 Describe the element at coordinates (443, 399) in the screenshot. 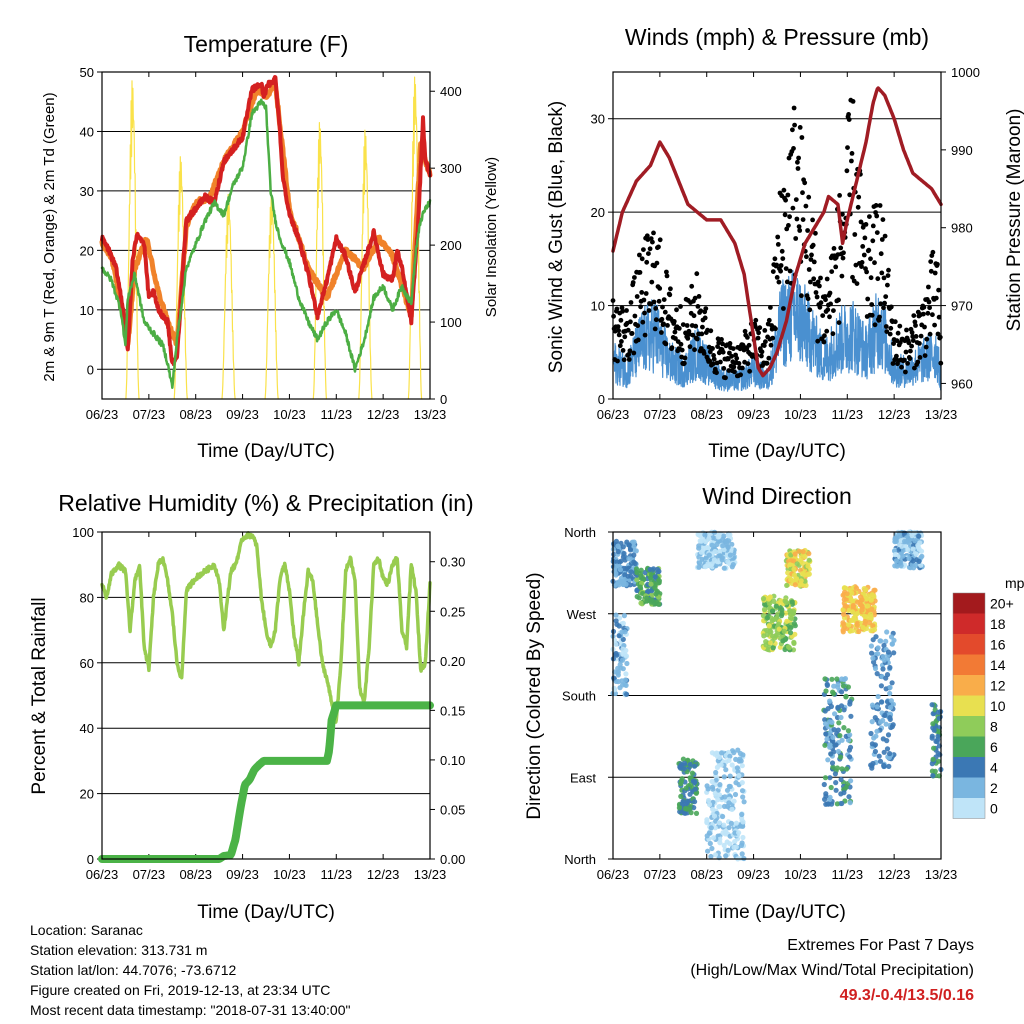

I see `y2-tick-label: 0` at that location.